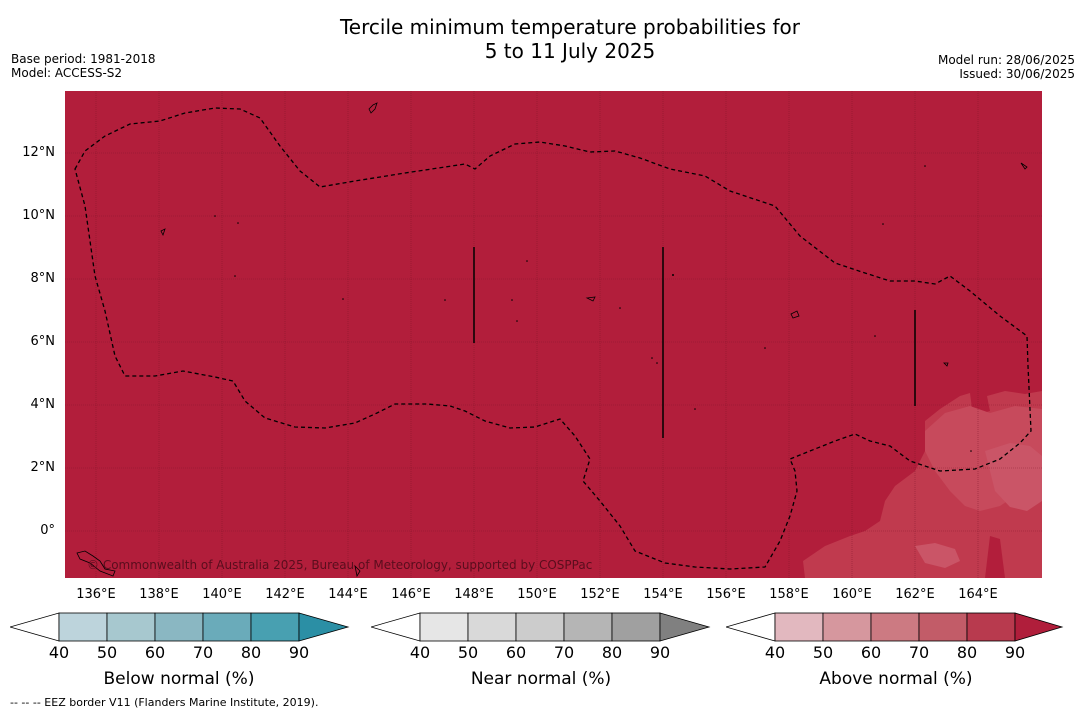 Image resolution: width=1085 pixels, height=713 pixels. I want to click on colorbar-above-svg, so click(895, 627).